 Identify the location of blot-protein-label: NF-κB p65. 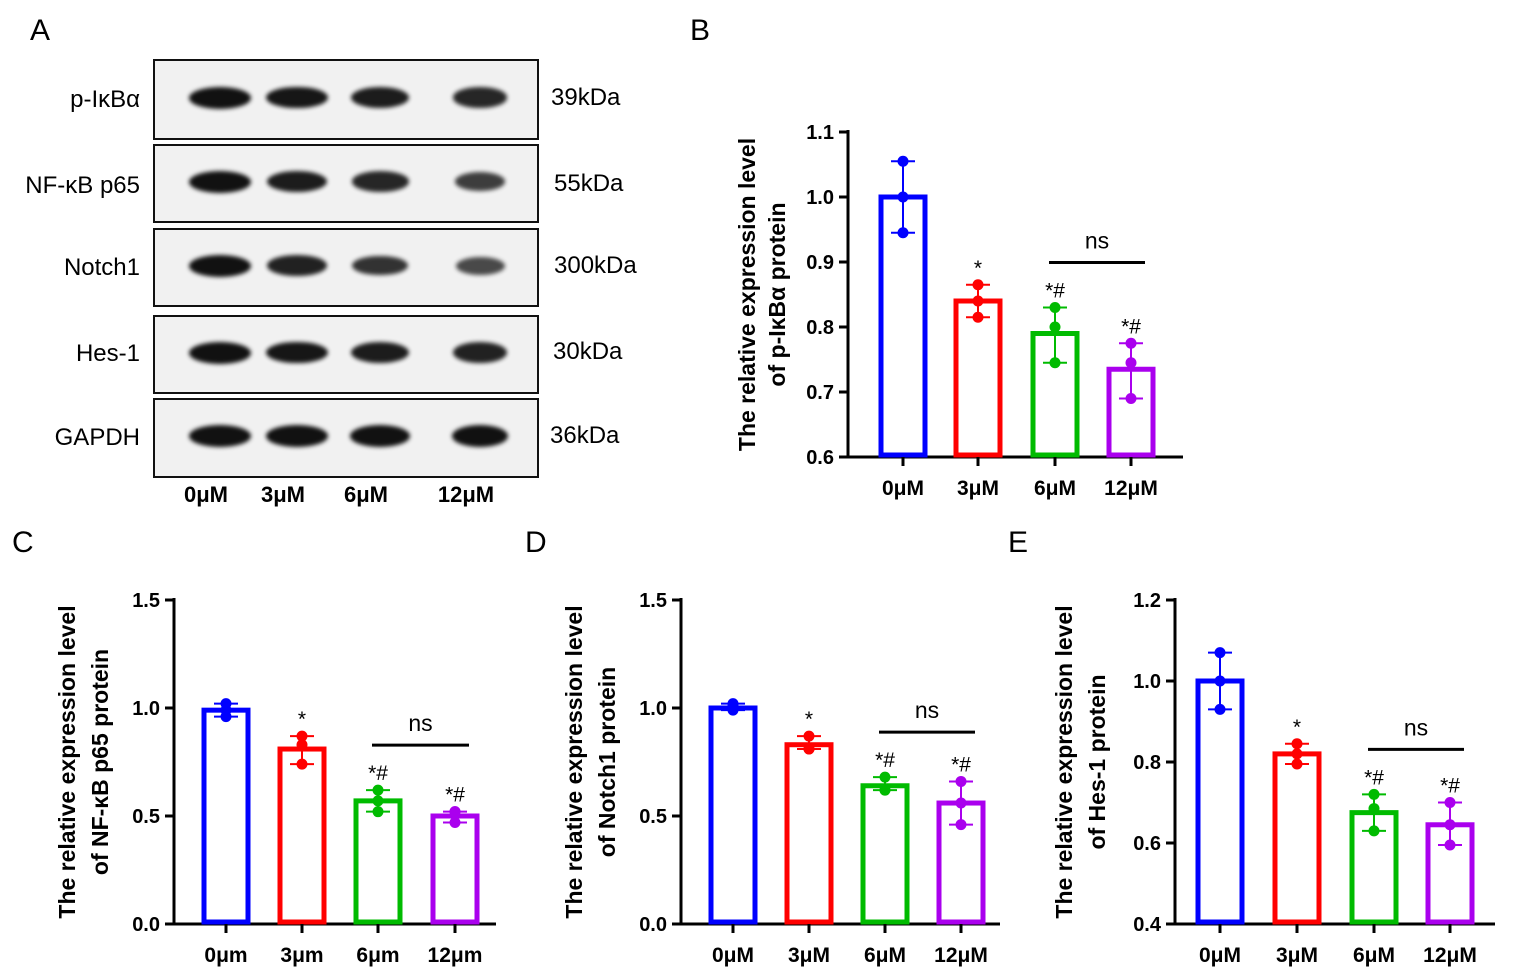
(82, 185).